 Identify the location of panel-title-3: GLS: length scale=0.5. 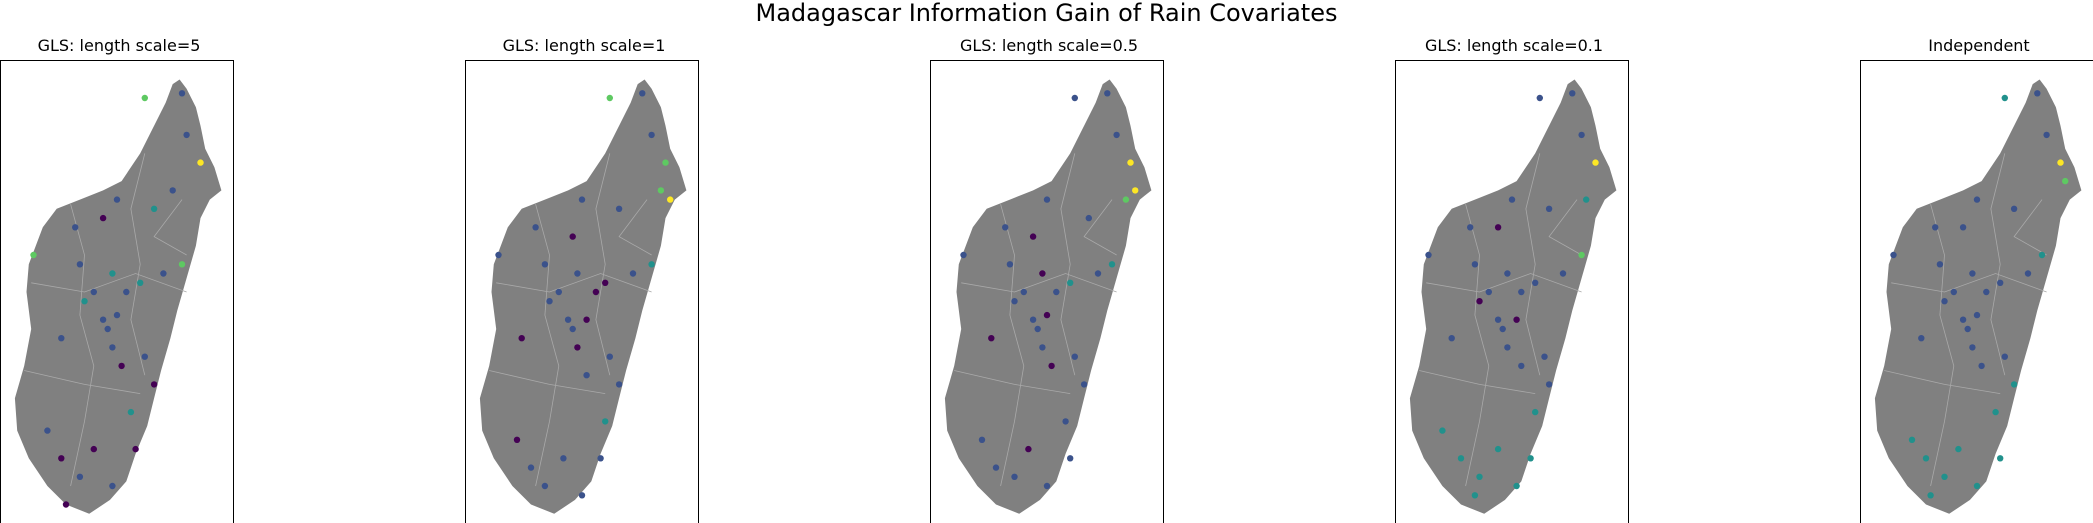
(1049, 45).